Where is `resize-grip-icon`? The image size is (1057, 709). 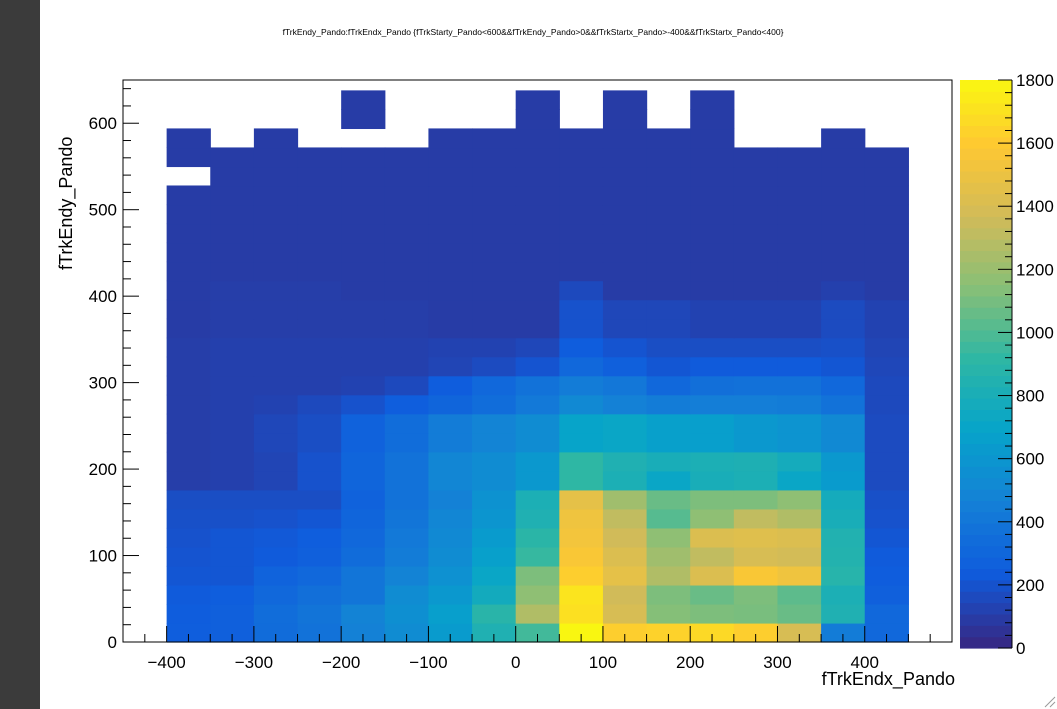 resize-grip-icon is located at coordinates (1049, 701).